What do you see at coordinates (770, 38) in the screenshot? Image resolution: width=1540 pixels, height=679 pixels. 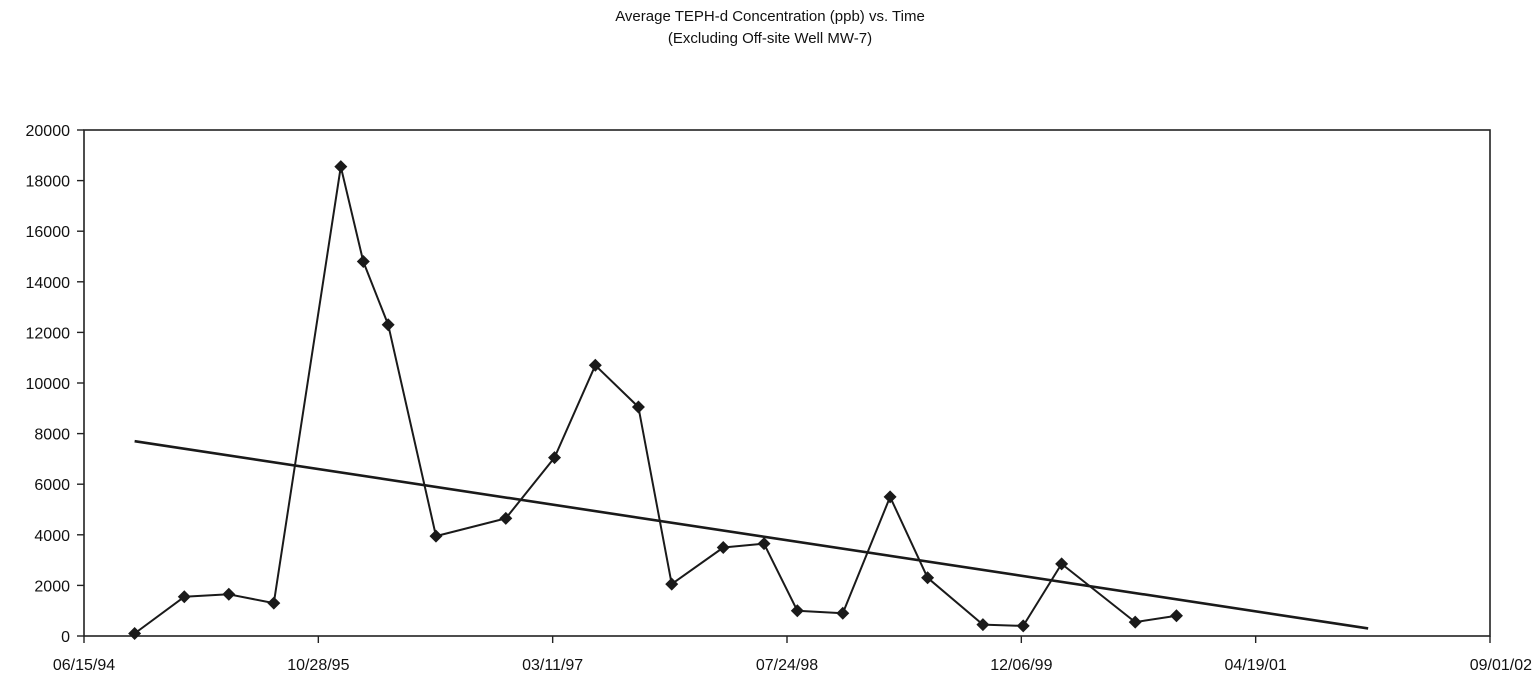 I see `chart-subtitle: (Excluding Off-site Well MW-7)` at bounding box center [770, 38].